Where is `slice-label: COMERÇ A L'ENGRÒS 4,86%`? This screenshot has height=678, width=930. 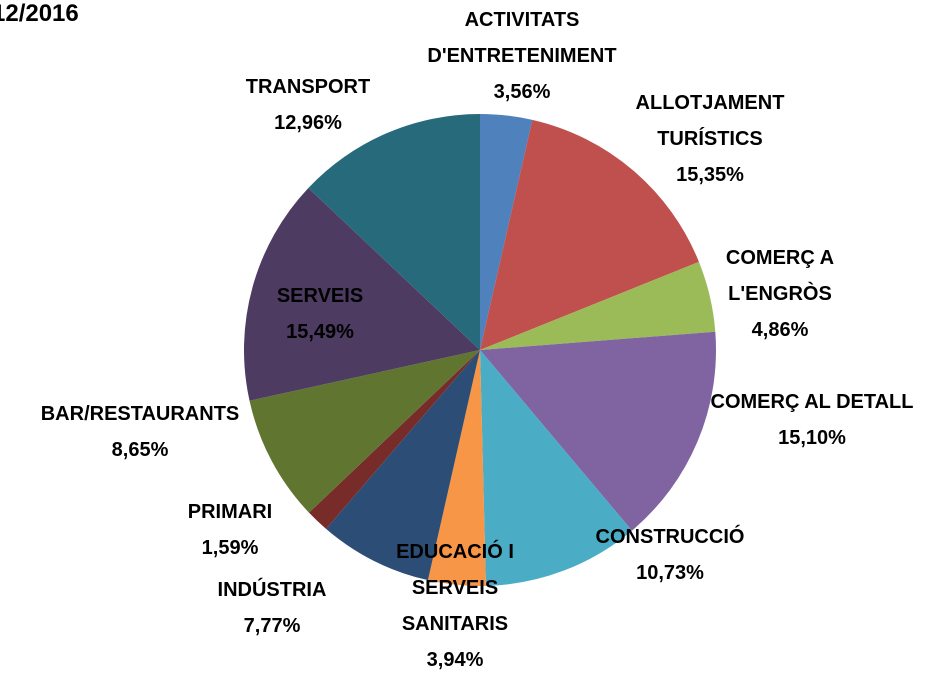
slice-label: COMERÇ A L'ENGRÒS 4,86% is located at coordinates (780, 294).